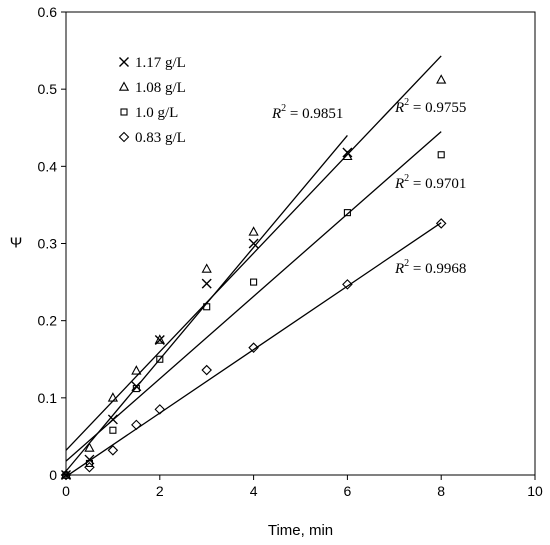 The image size is (550, 545). I want to click on y-tick-label: 0.1, so click(48, 398).